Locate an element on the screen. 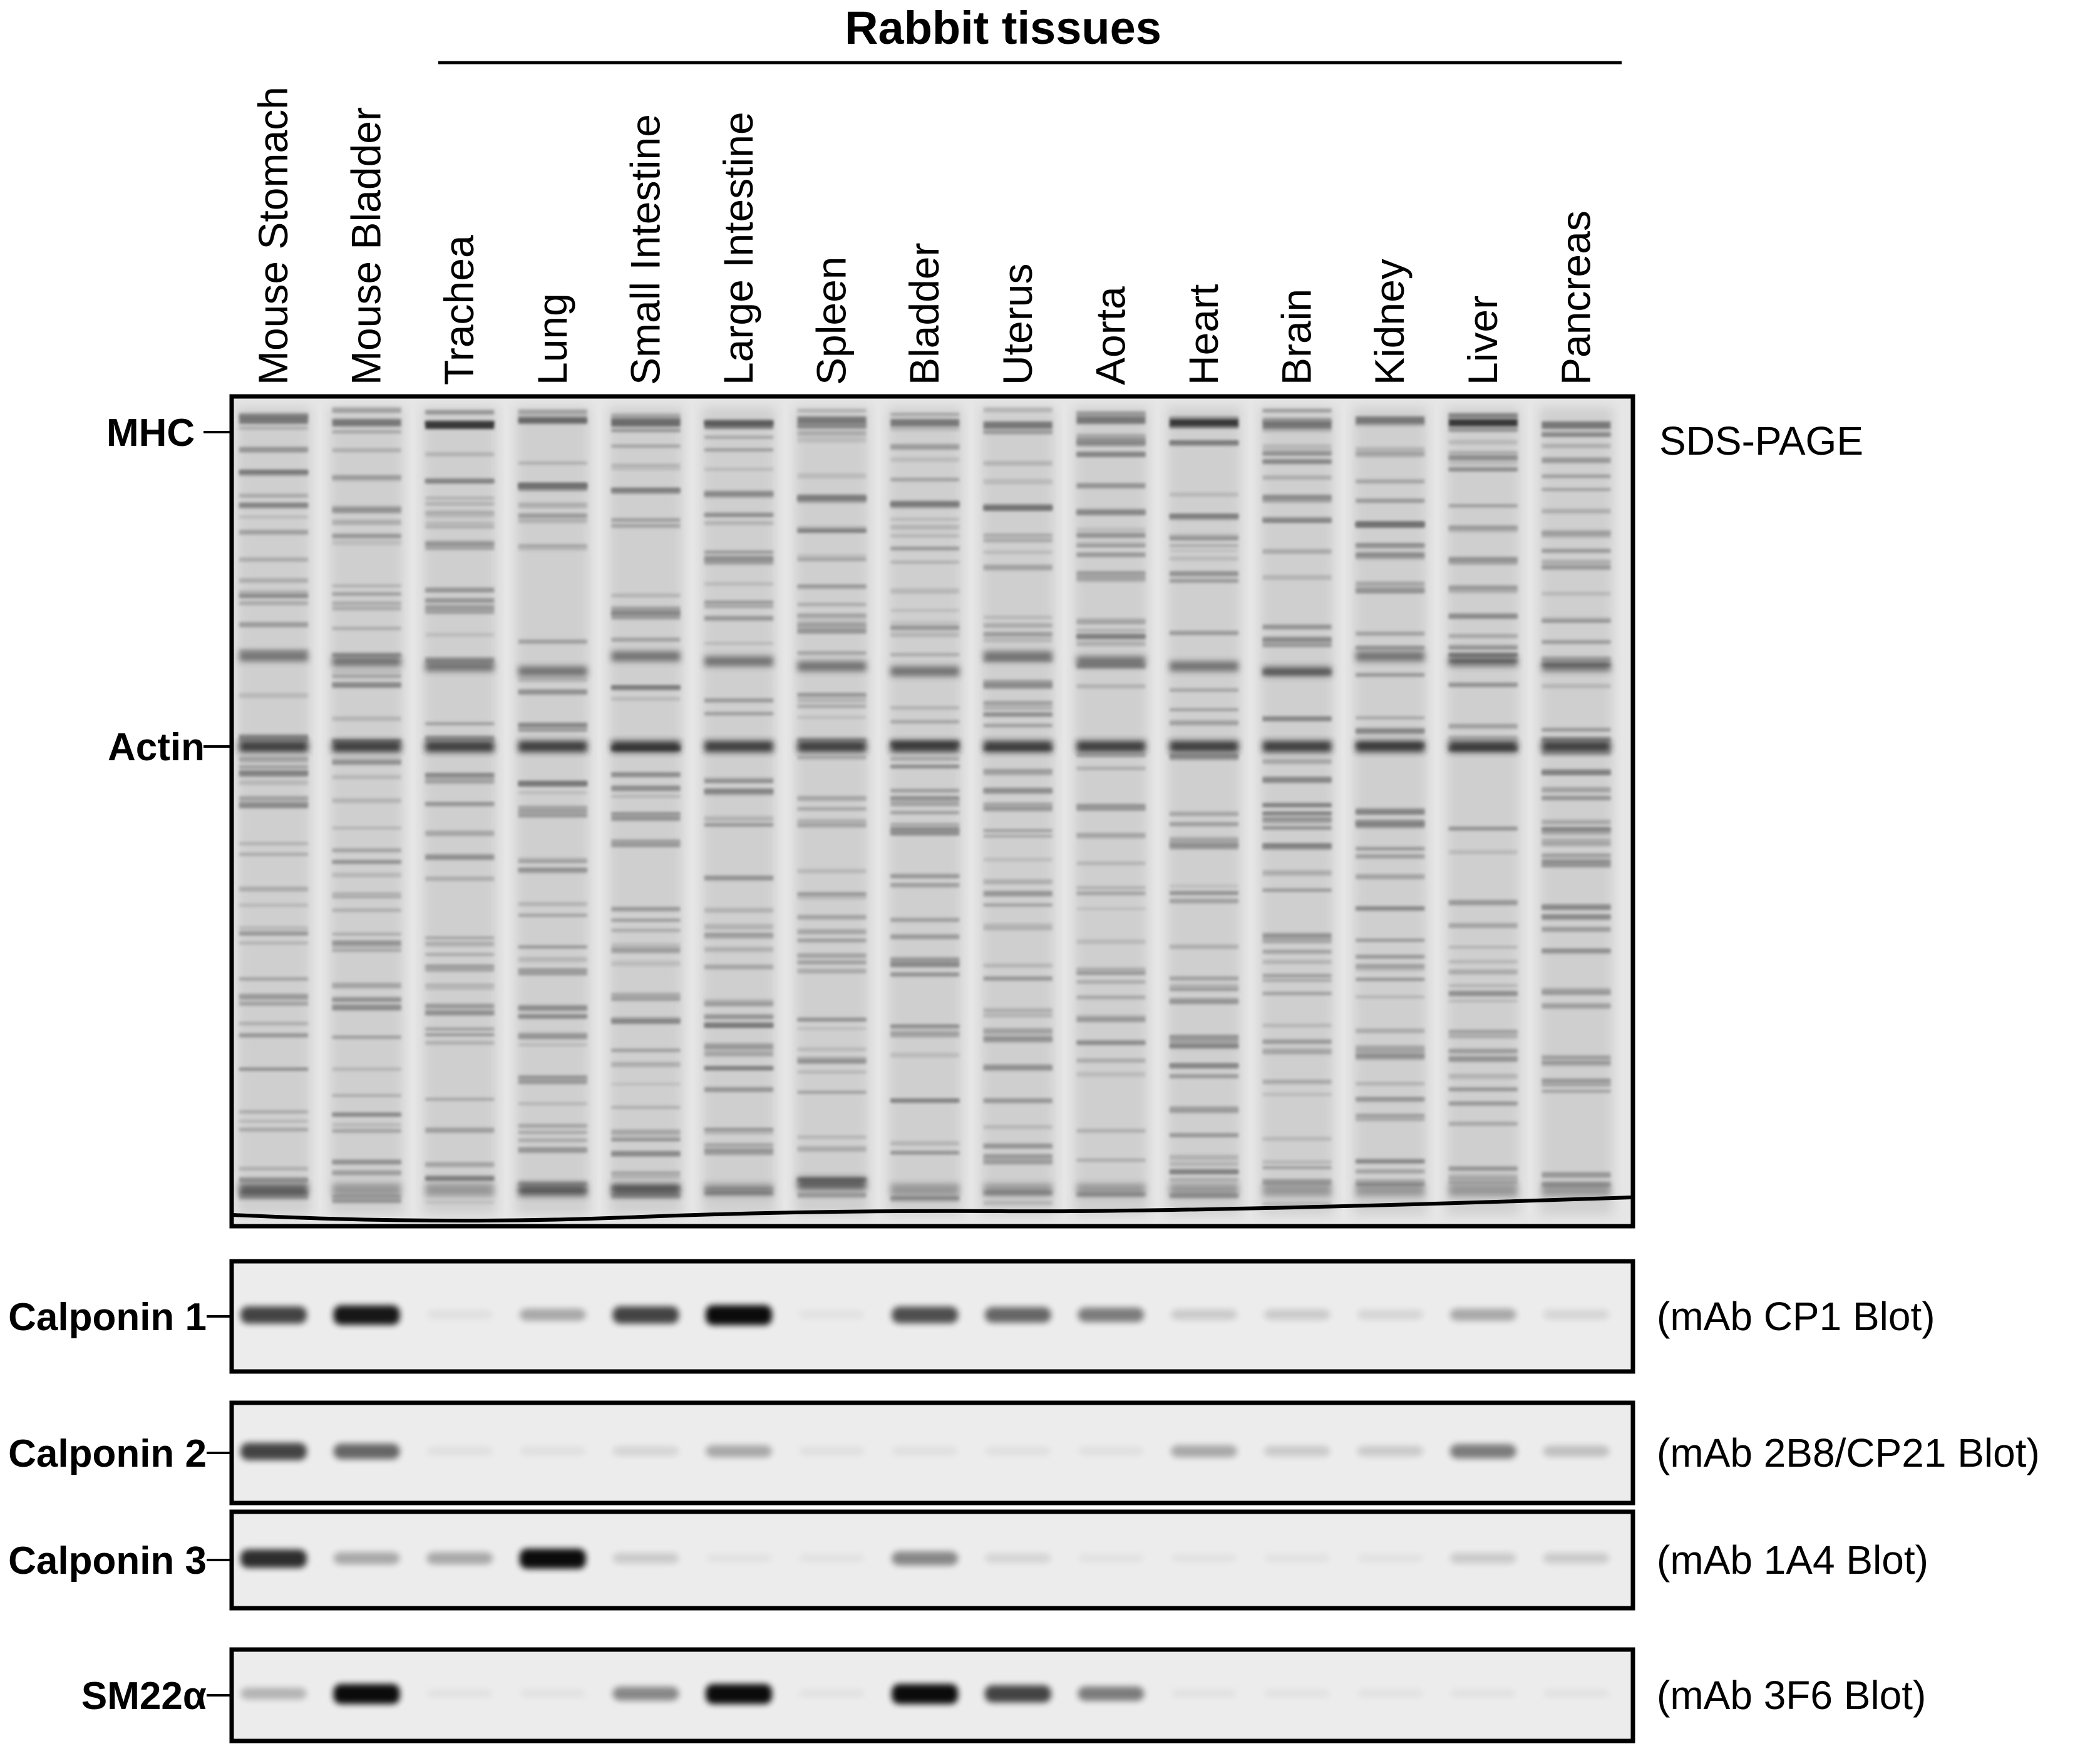  gel-band-actin is located at coordinates (646, 747).